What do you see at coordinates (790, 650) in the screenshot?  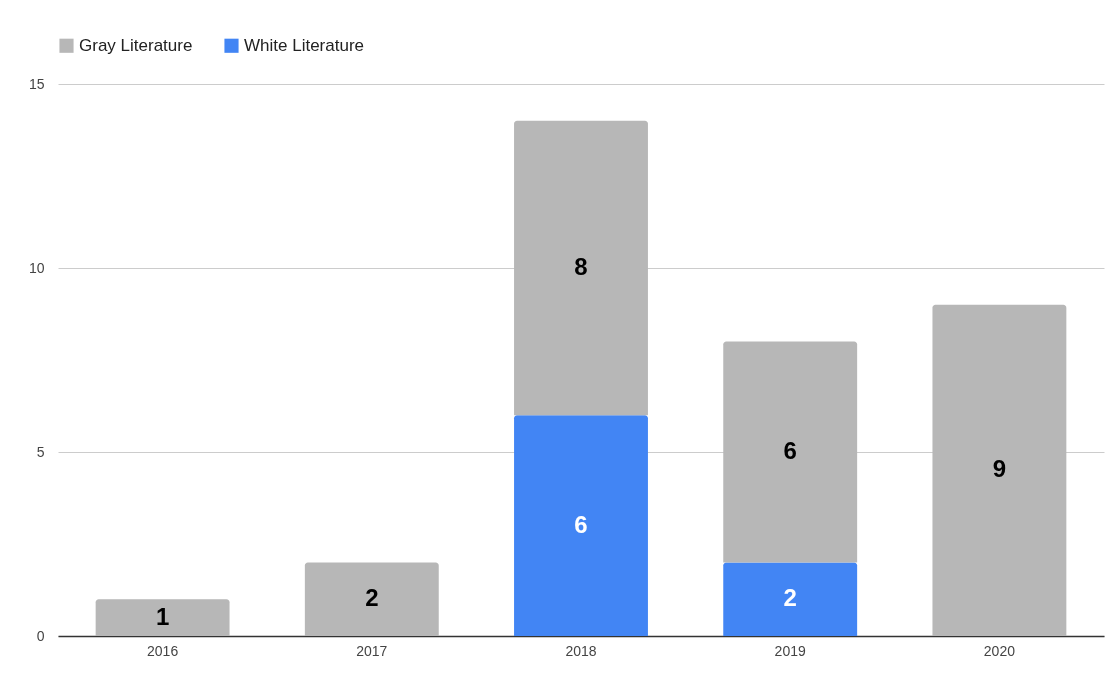 I see `x-tick-label: 2019` at bounding box center [790, 650].